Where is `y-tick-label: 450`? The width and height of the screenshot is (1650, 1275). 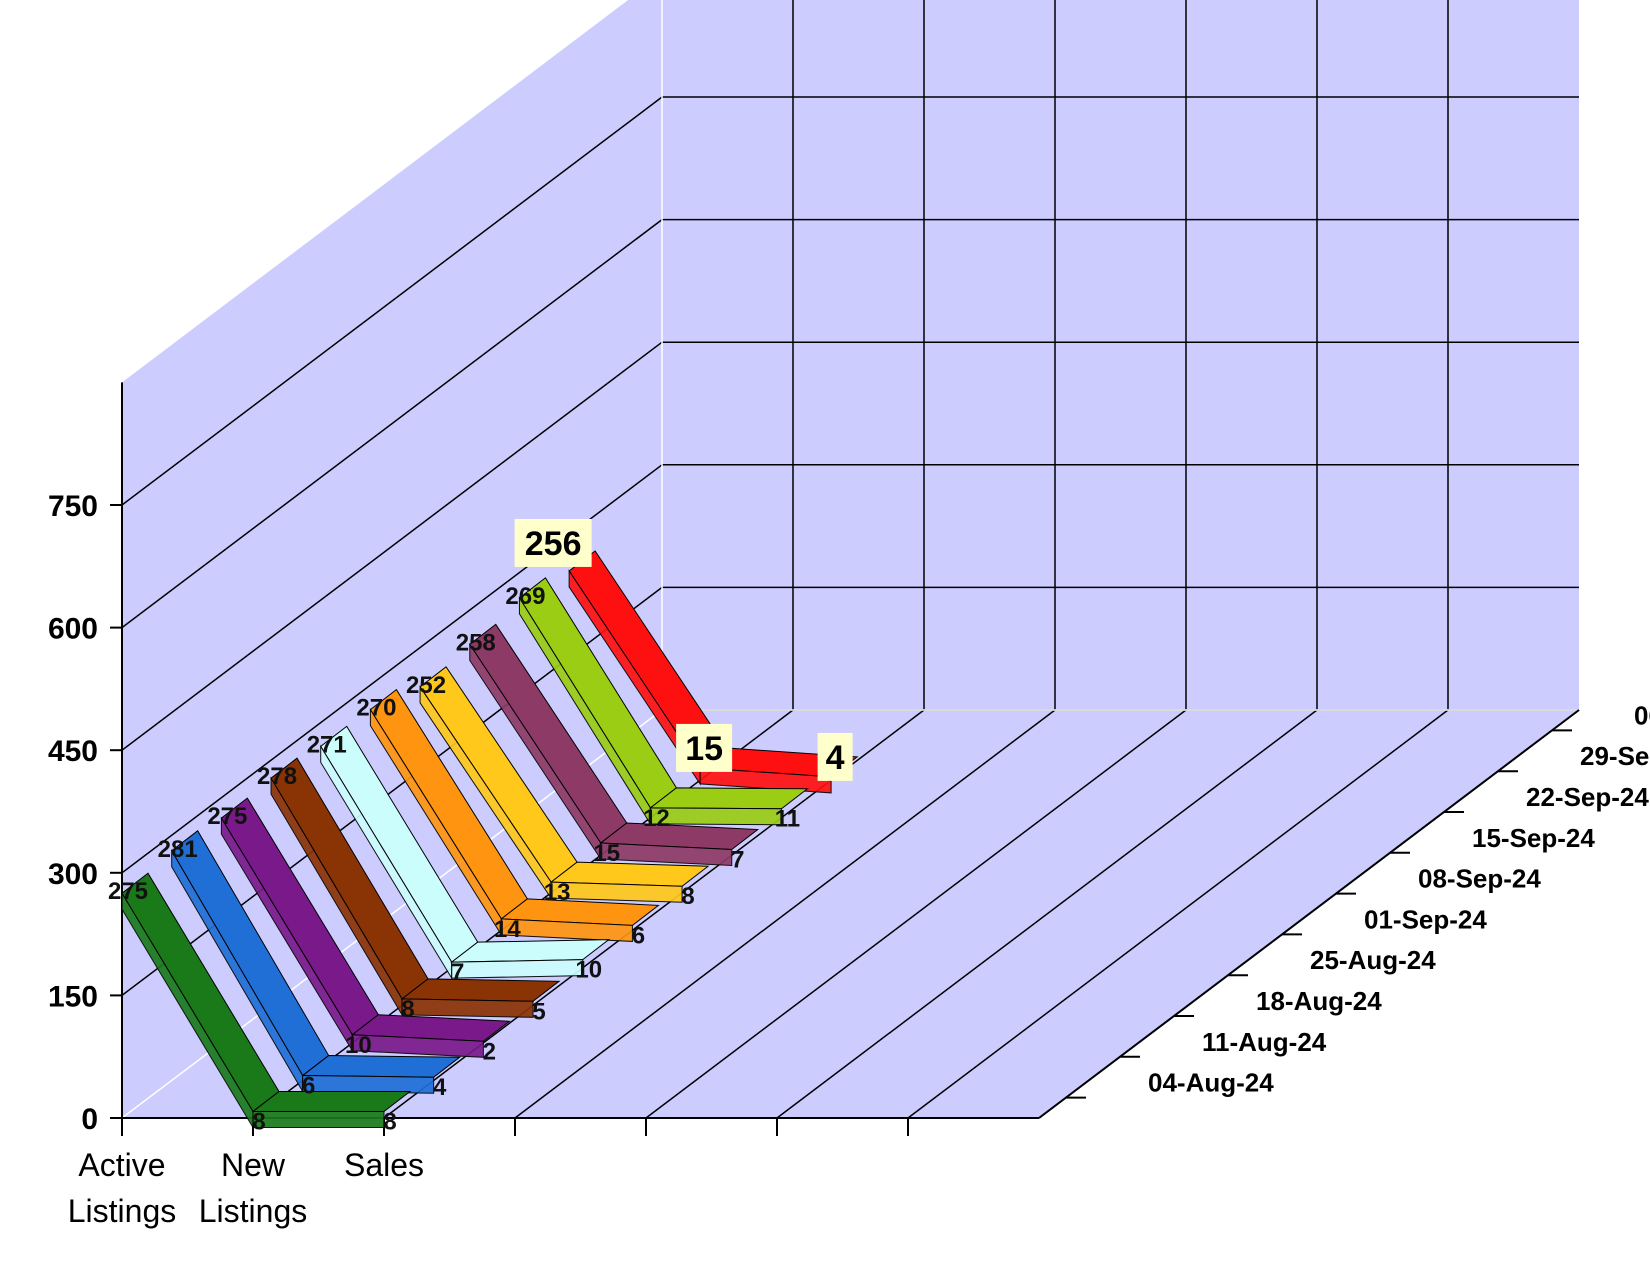
y-tick-label: 450 is located at coordinates (73, 751).